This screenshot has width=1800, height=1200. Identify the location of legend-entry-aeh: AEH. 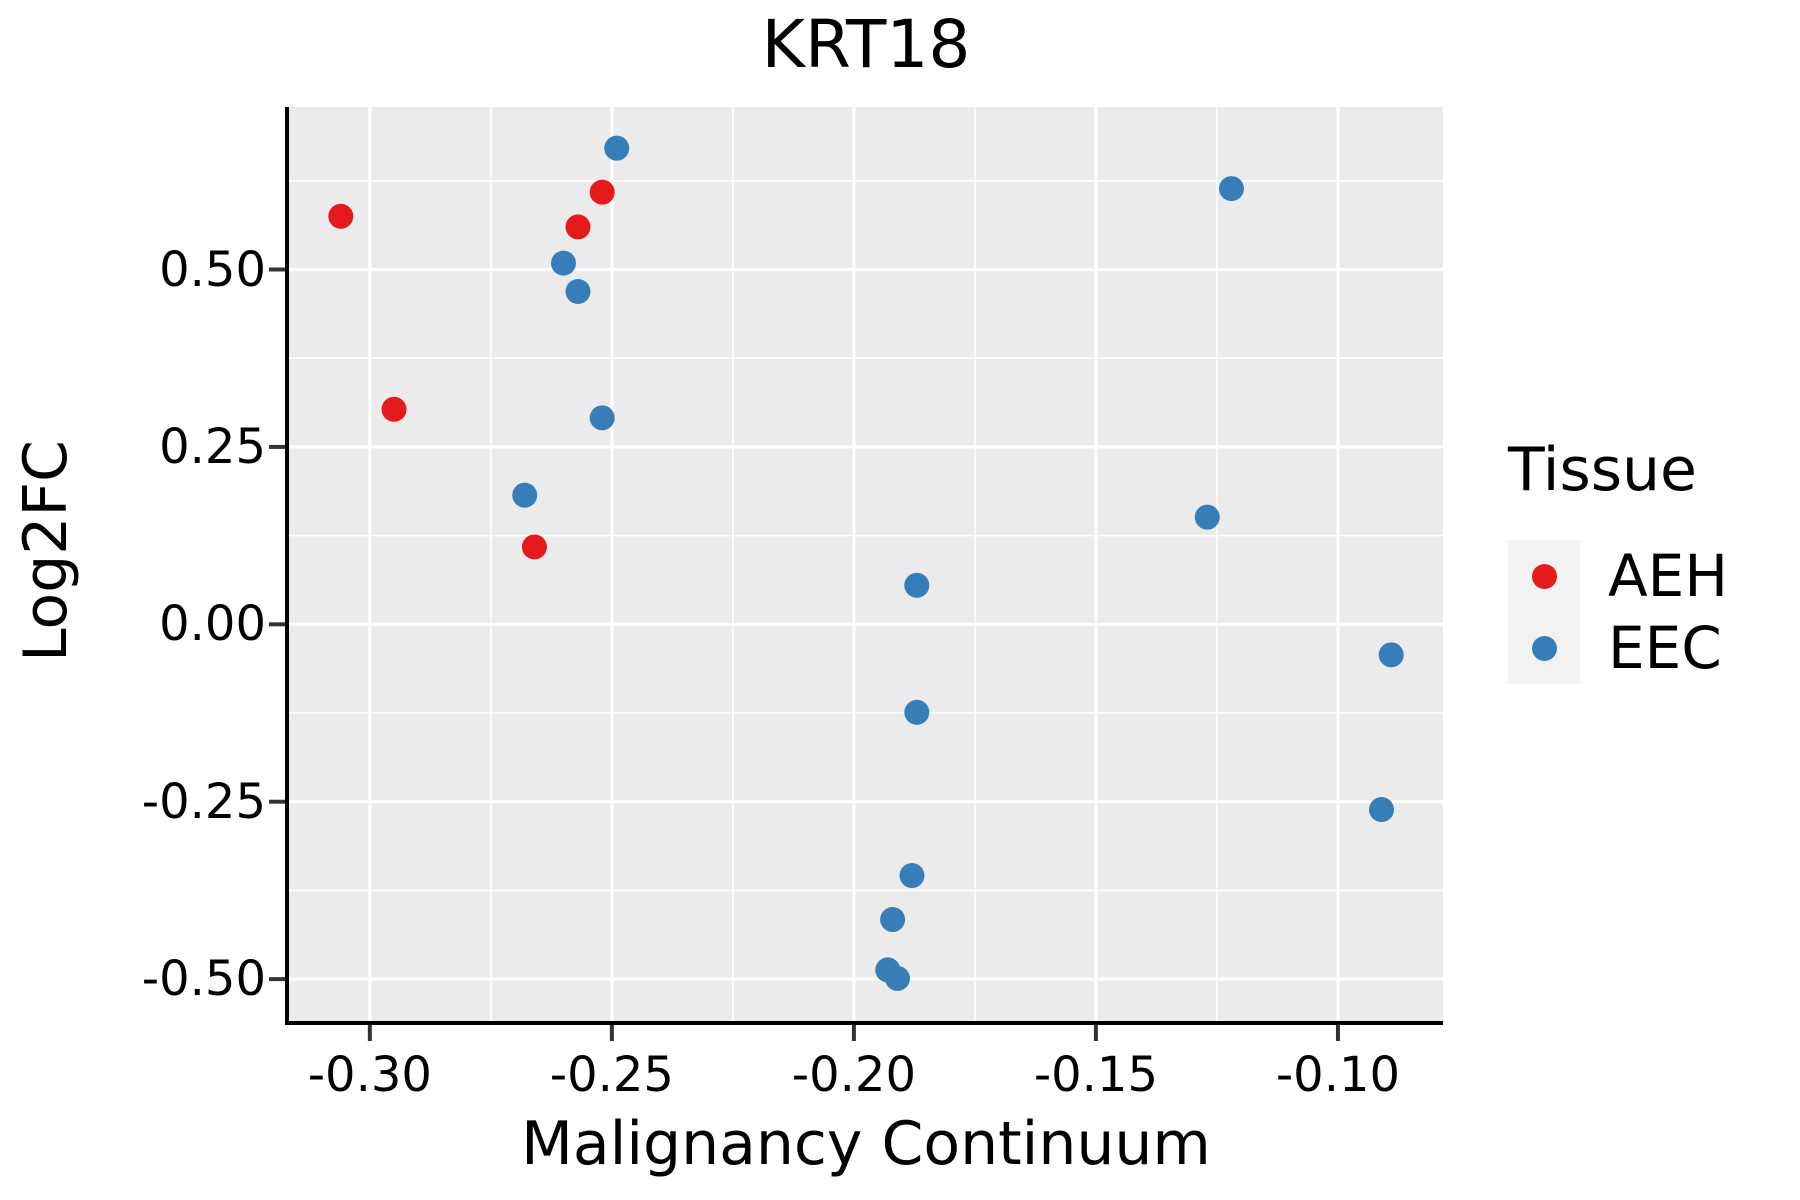
(1618, 576).